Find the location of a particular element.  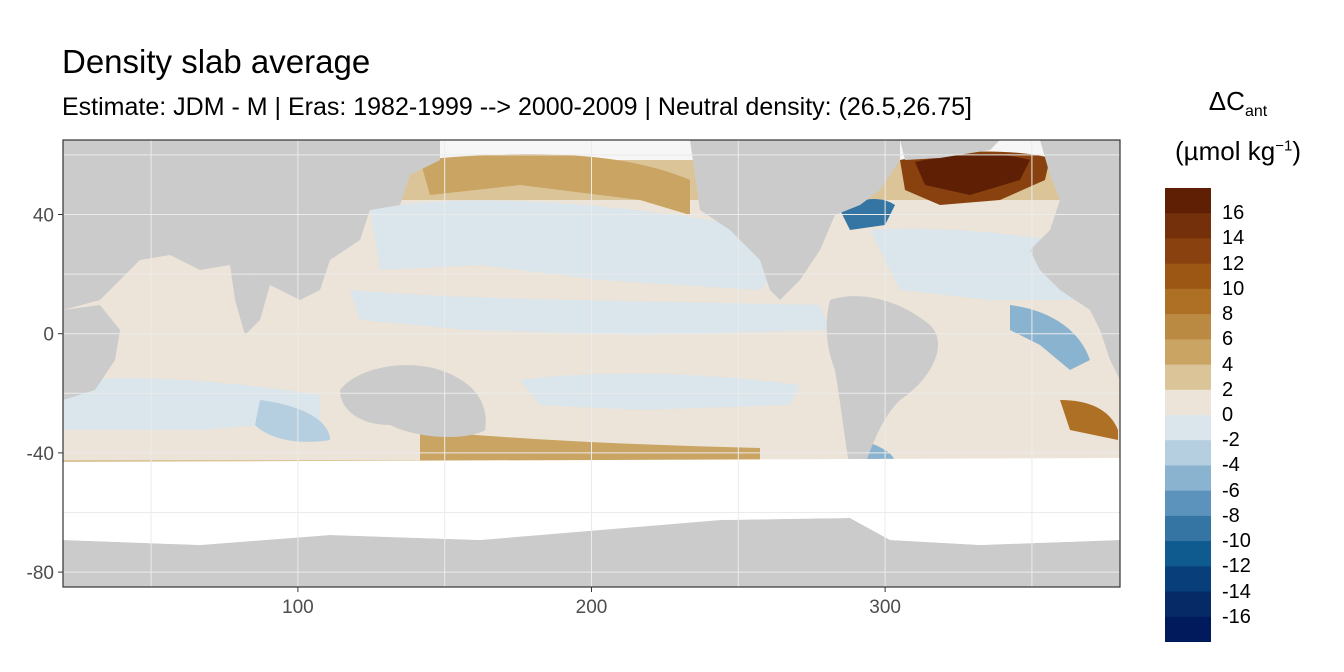

x-tick-label: 300 is located at coordinates (885, 607).